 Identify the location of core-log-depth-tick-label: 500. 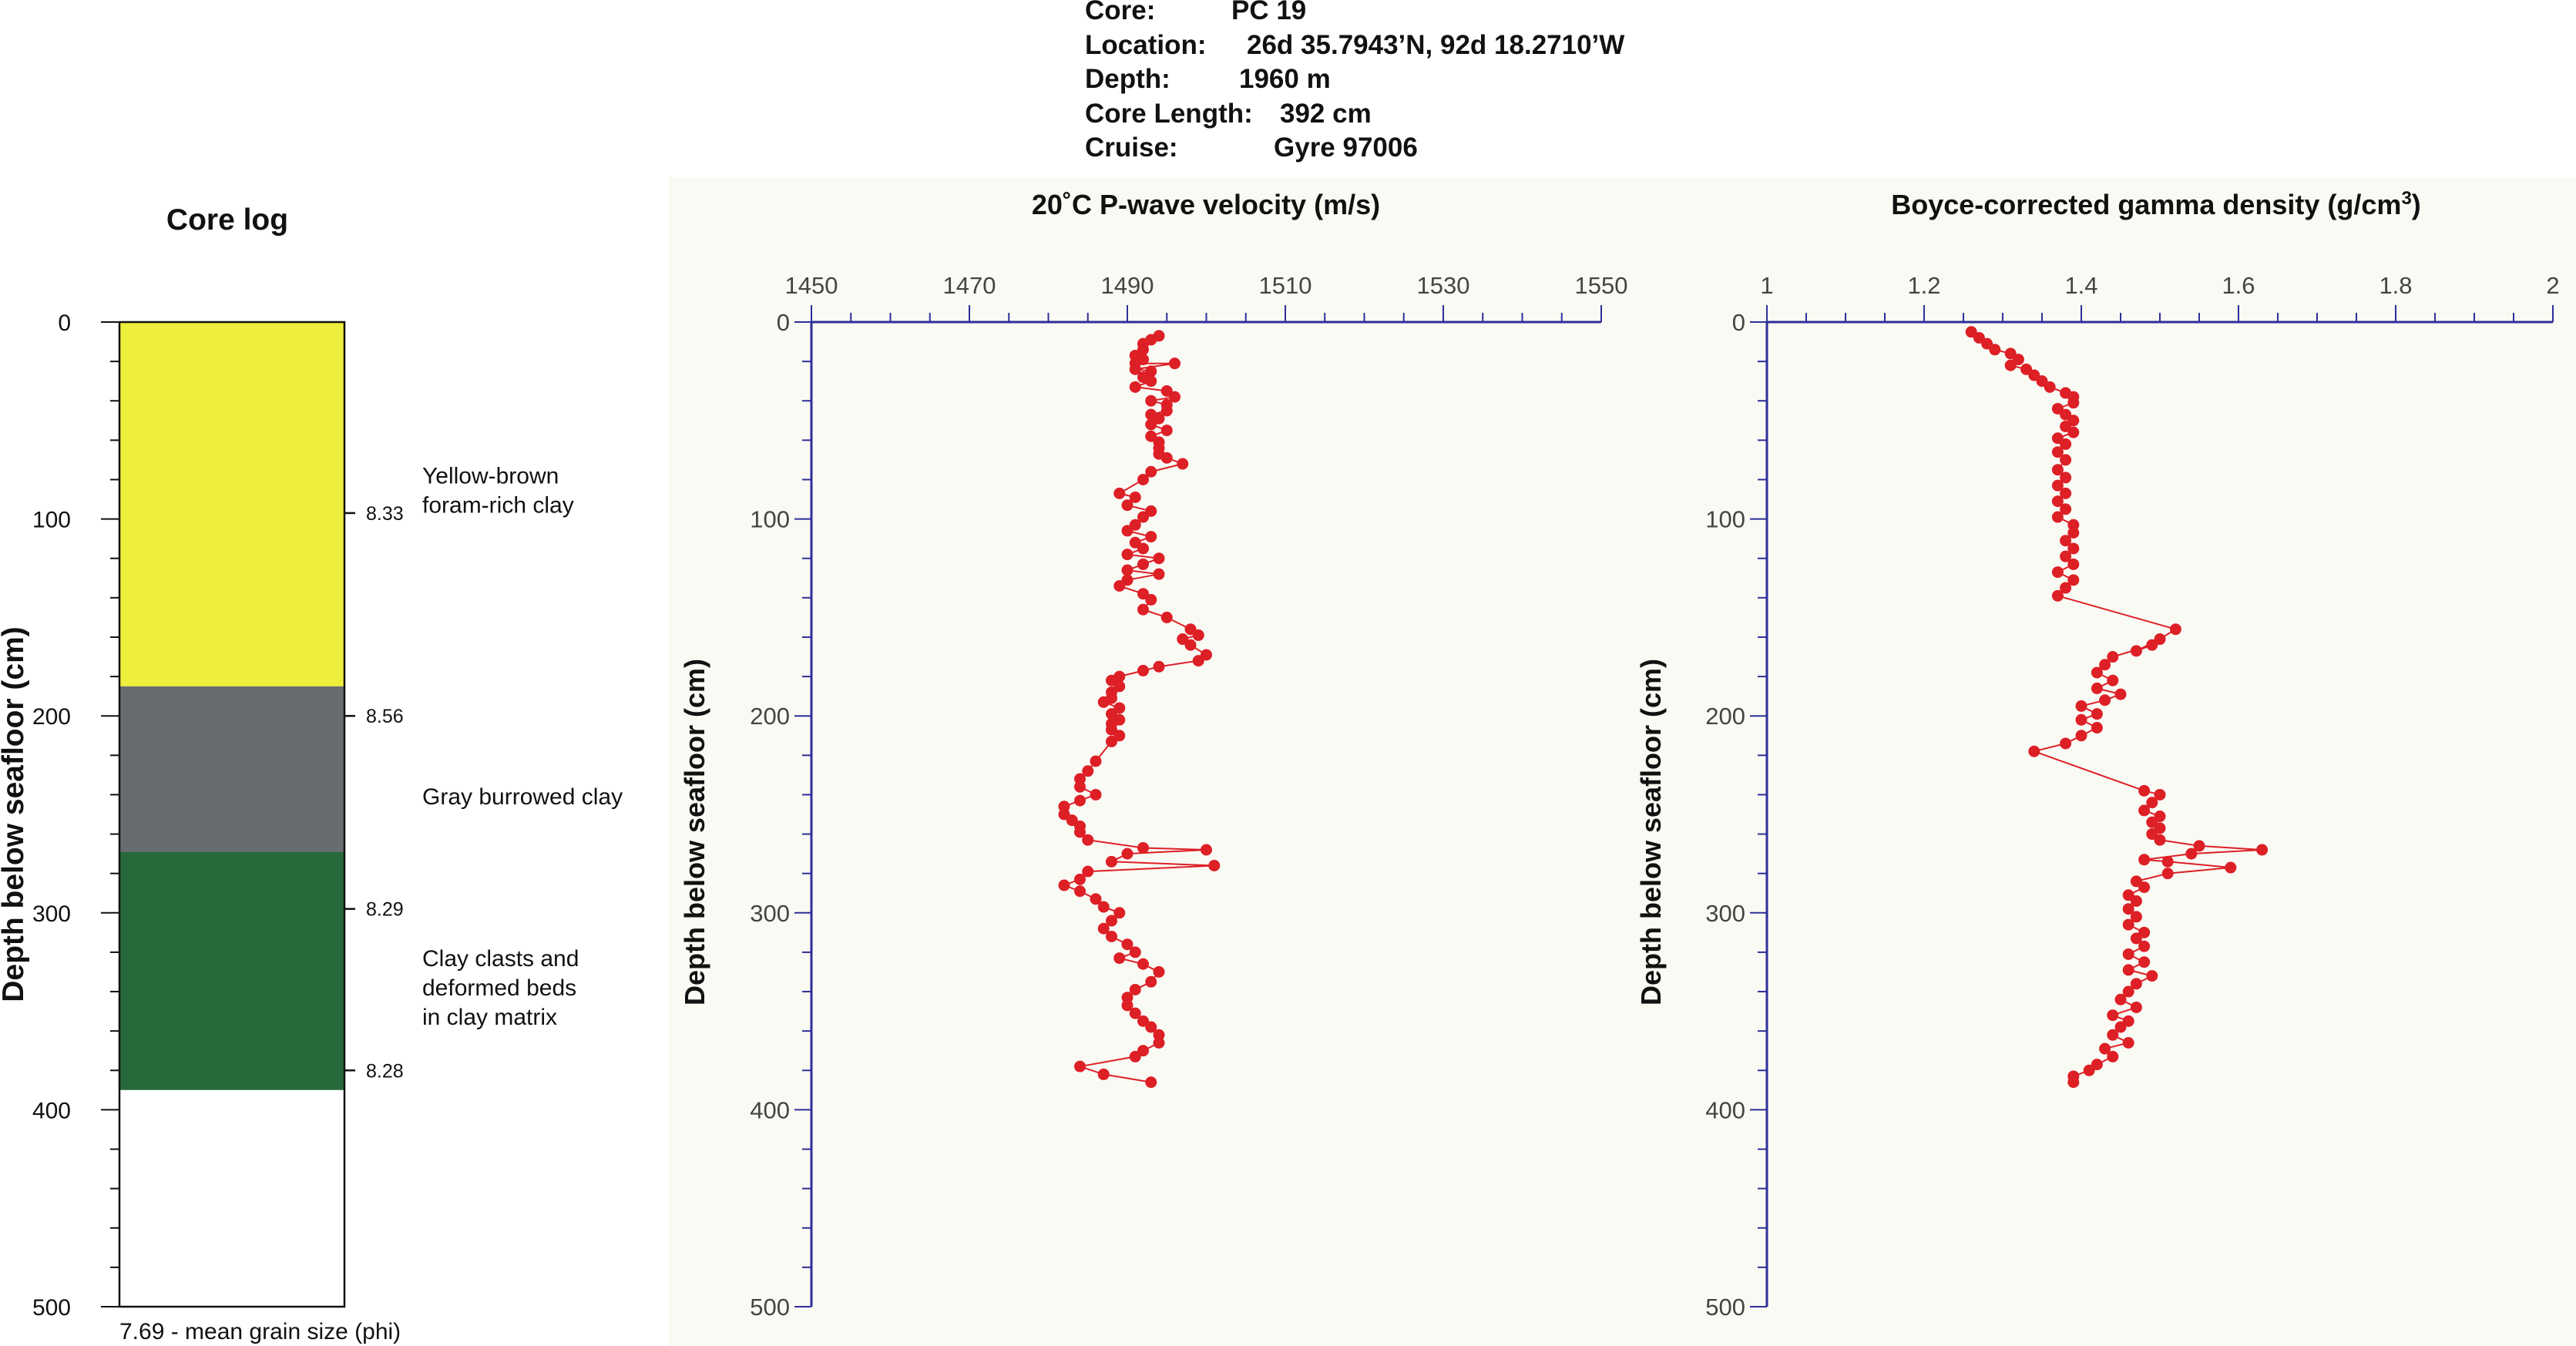
(51, 1308).